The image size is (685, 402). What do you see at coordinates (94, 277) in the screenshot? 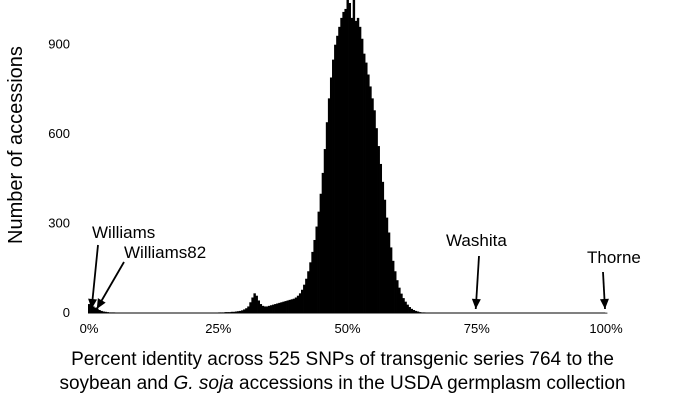
I see `annotation-arrow-line` at bounding box center [94, 277].